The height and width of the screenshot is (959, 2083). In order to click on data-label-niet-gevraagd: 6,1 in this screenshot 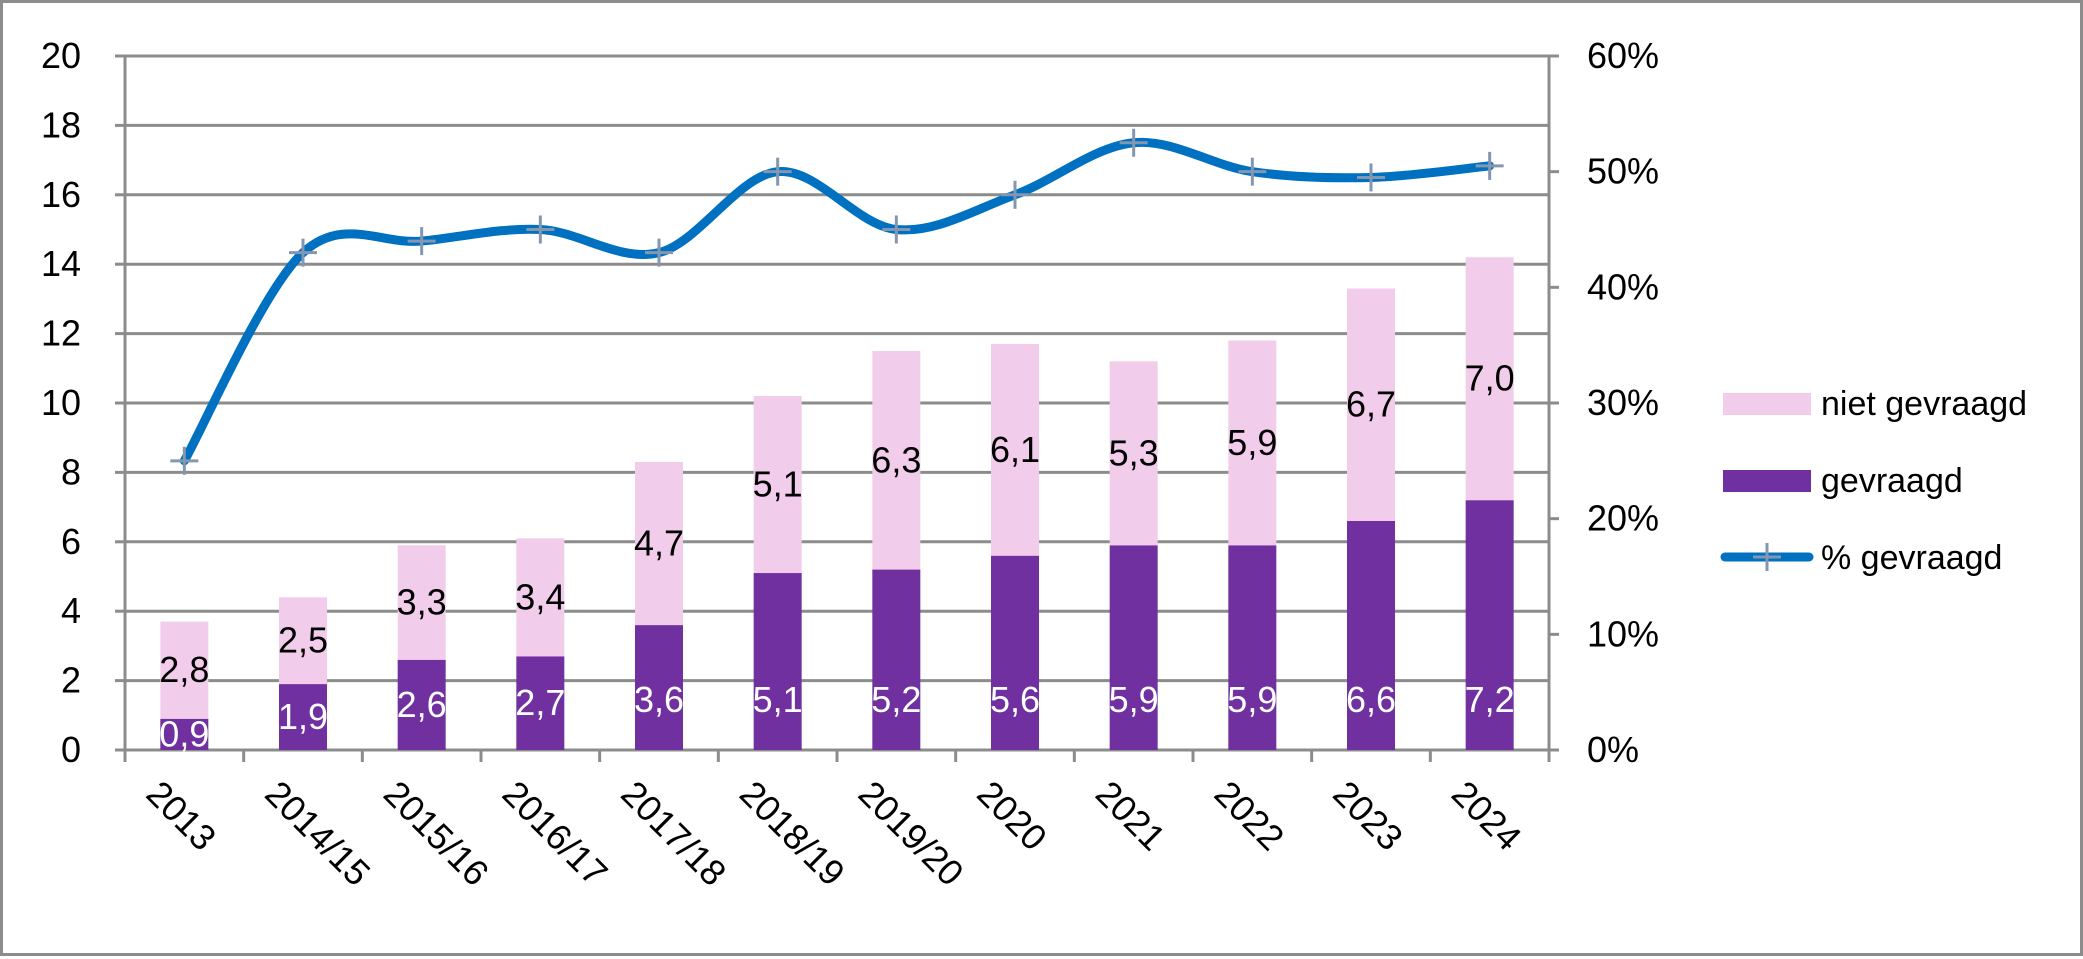, I will do `click(1015, 449)`.